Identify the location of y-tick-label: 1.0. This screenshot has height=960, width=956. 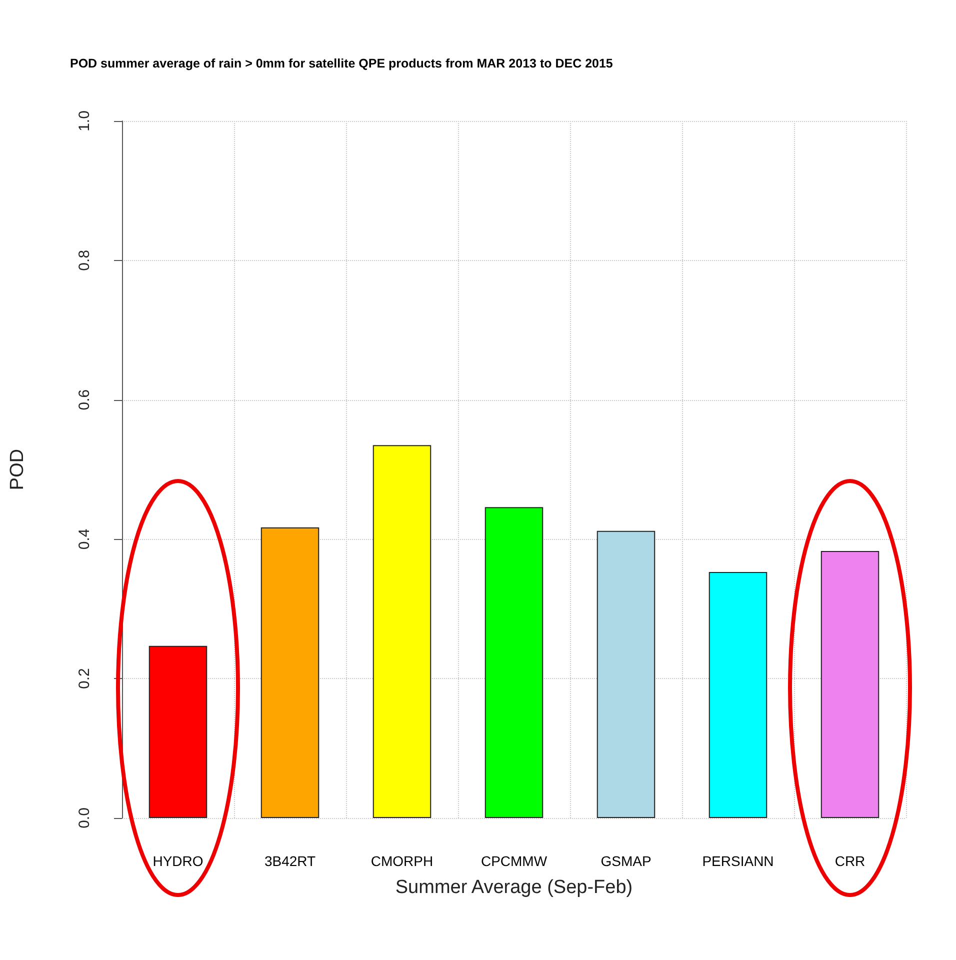
(84, 121).